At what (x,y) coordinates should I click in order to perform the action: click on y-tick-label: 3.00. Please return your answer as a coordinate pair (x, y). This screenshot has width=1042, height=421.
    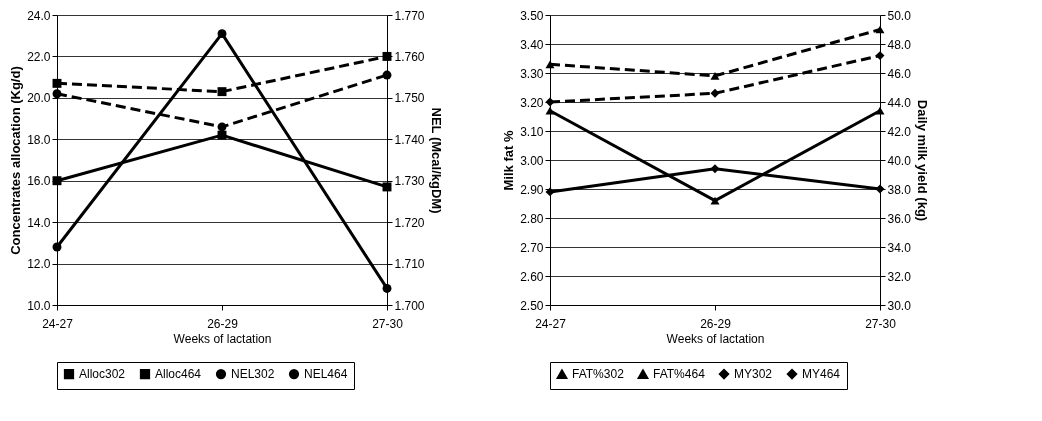
    Looking at the image, I should click on (532, 160).